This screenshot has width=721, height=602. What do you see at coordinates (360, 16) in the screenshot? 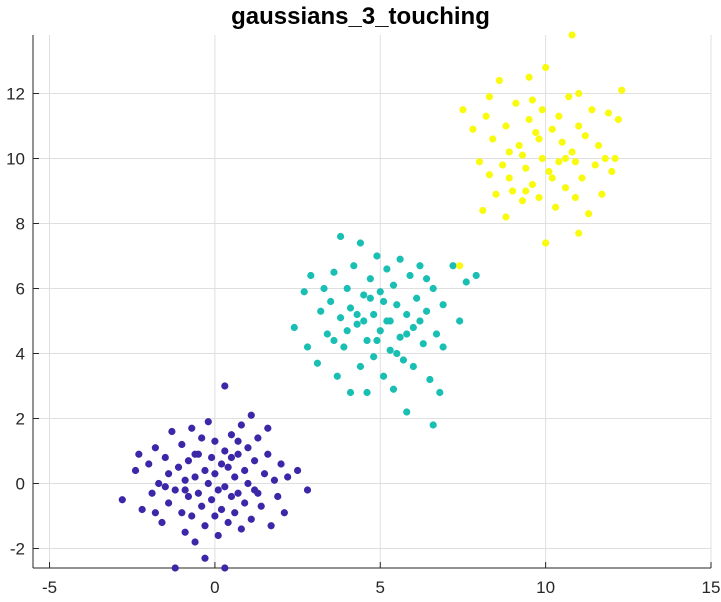
I see `chart-title: gaussians_3_touching` at bounding box center [360, 16].